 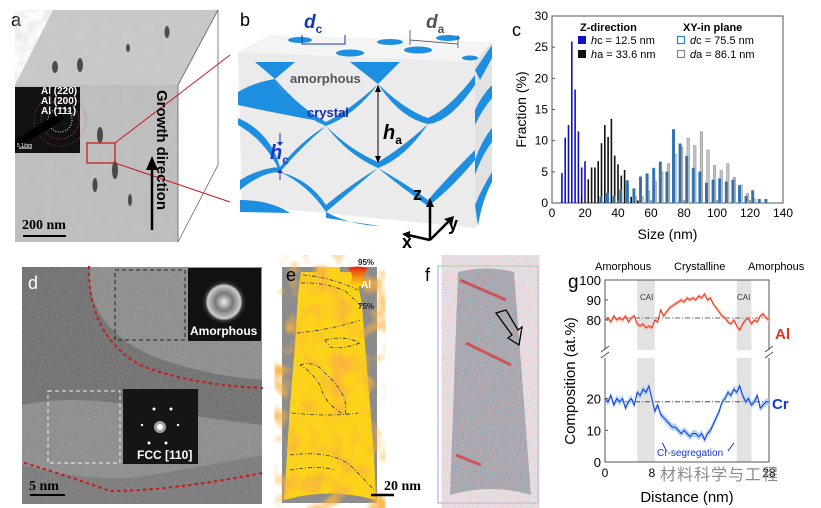 What do you see at coordinates (647, 297) in the screenshot?
I see `cai-label-left: CAI` at bounding box center [647, 297].